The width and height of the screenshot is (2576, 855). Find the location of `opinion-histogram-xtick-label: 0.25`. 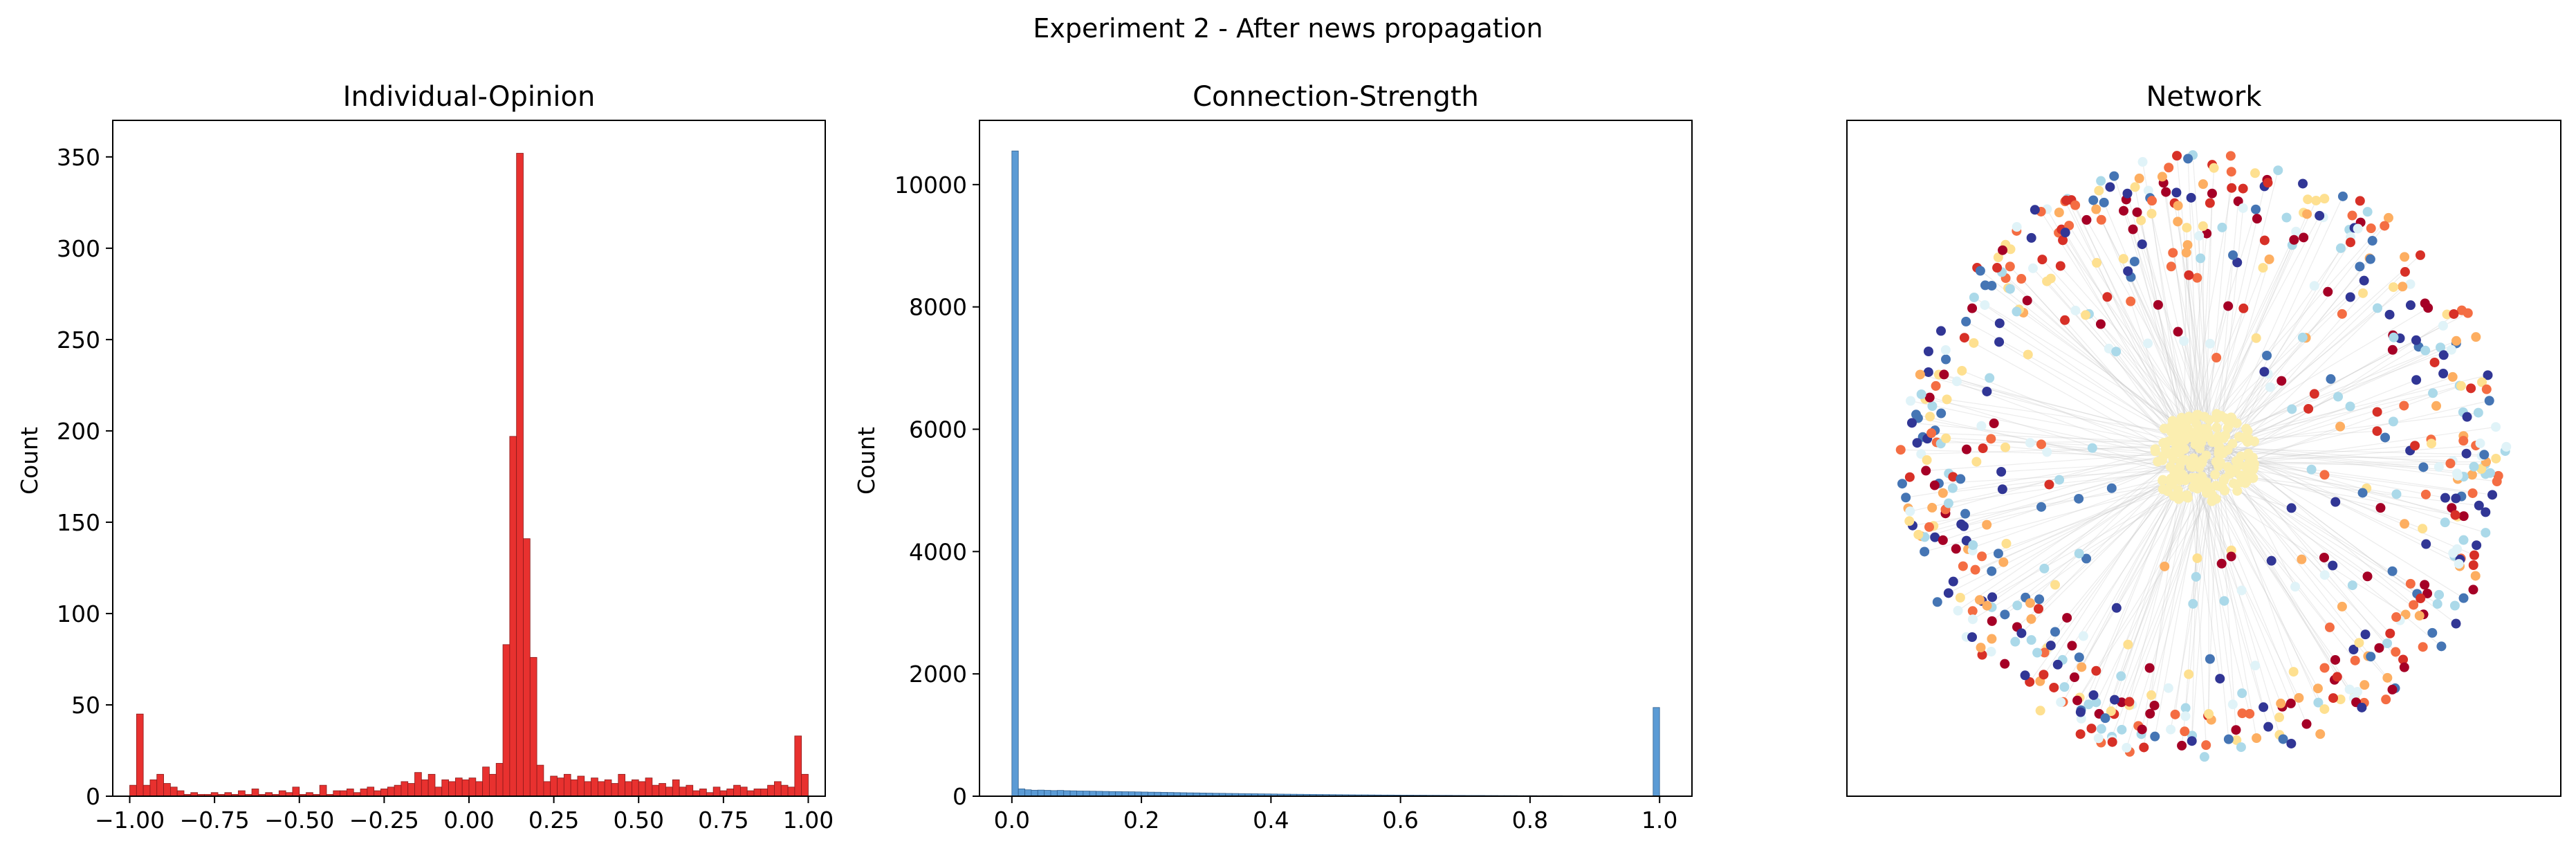

opinion-histogram-xtick-label: 0.25 is located at coordinates (553, 820).